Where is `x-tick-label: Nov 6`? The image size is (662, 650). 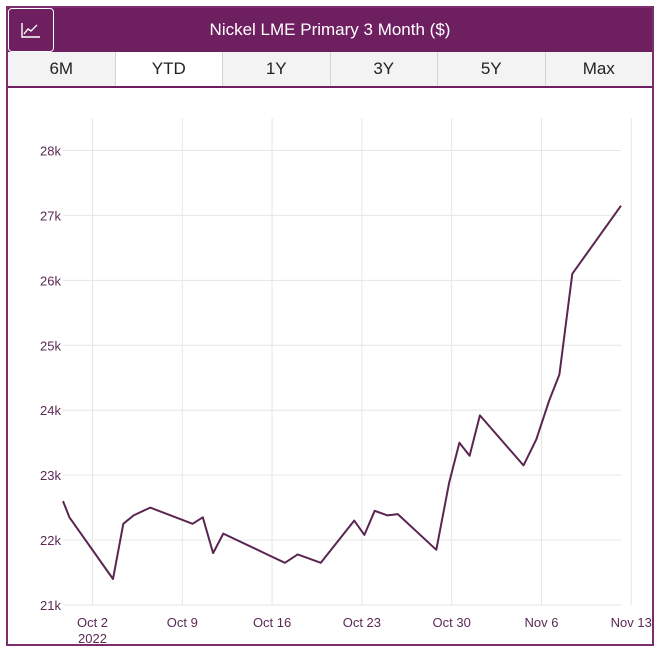 x-tick-label: Nov 6 is located at coordinates (541, 622).